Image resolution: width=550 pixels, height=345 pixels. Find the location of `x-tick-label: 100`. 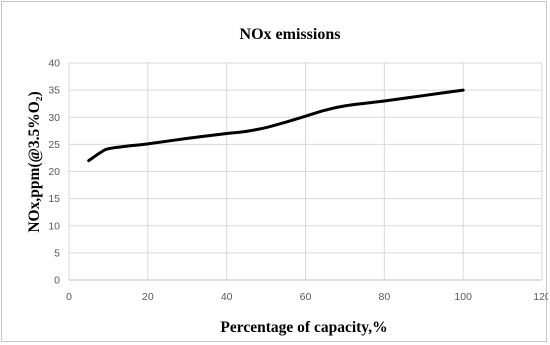

x-tick-label: 100 is located at coordinates (463, 297).